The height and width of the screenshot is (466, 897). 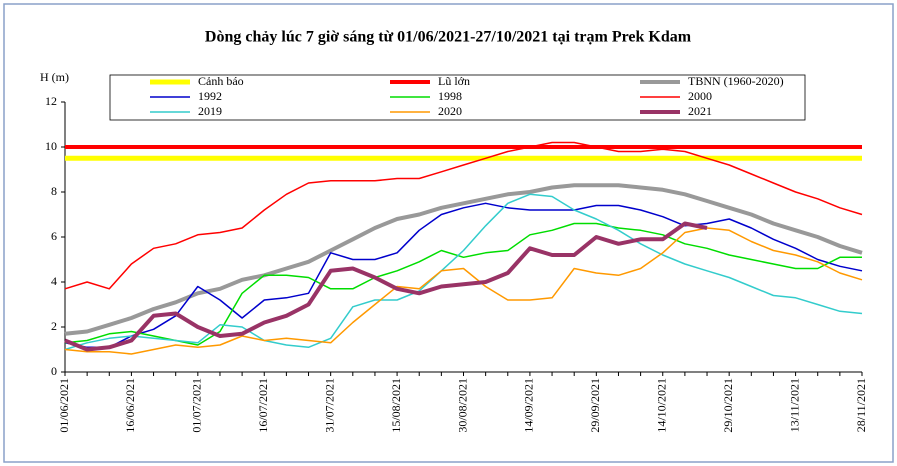 I want to click on legend-label: 1998, so click(x=450, y=96).